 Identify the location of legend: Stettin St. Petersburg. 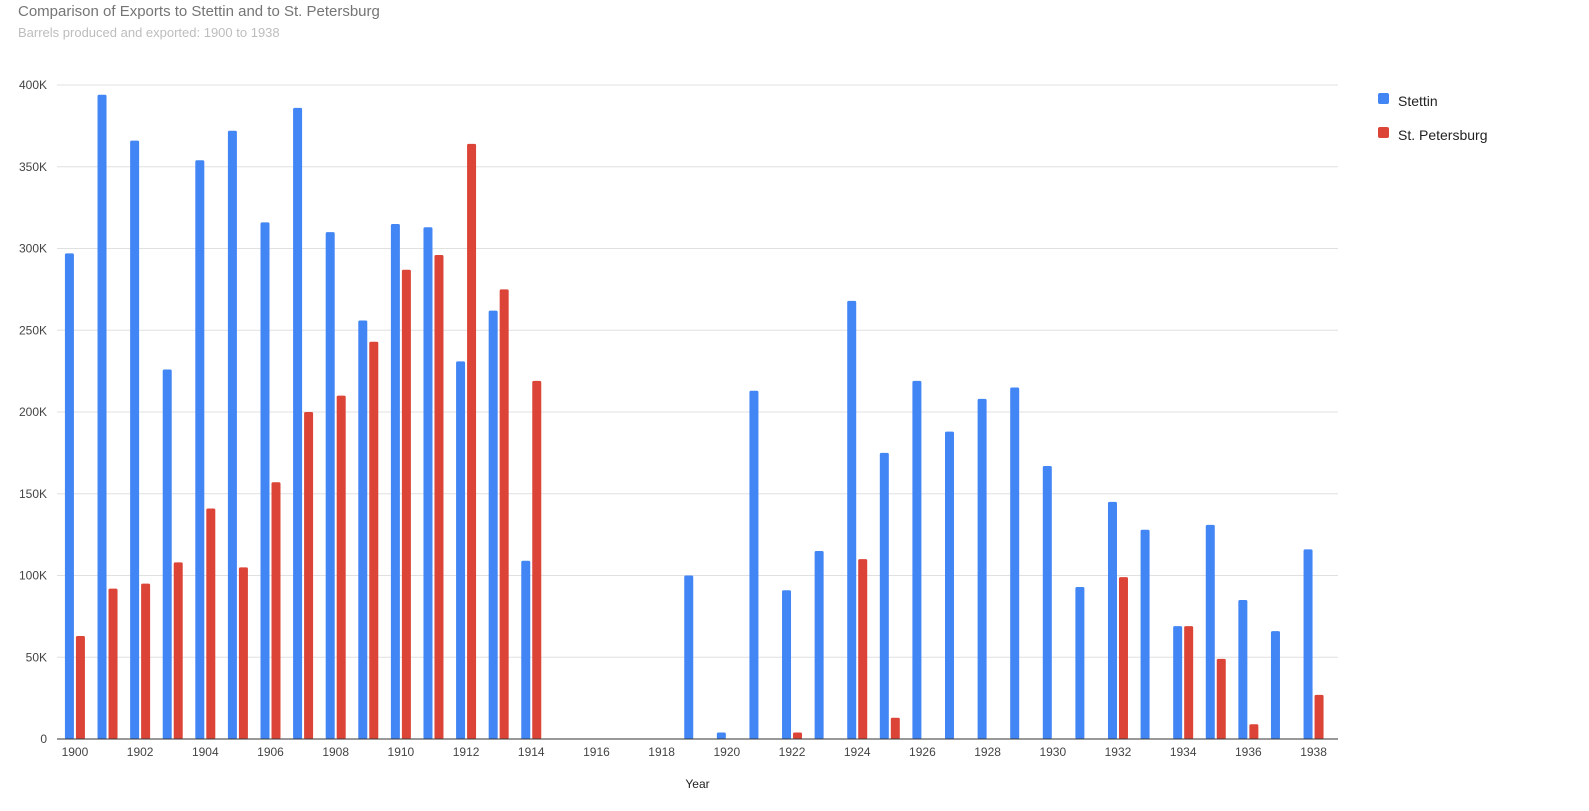
(1433, 118).